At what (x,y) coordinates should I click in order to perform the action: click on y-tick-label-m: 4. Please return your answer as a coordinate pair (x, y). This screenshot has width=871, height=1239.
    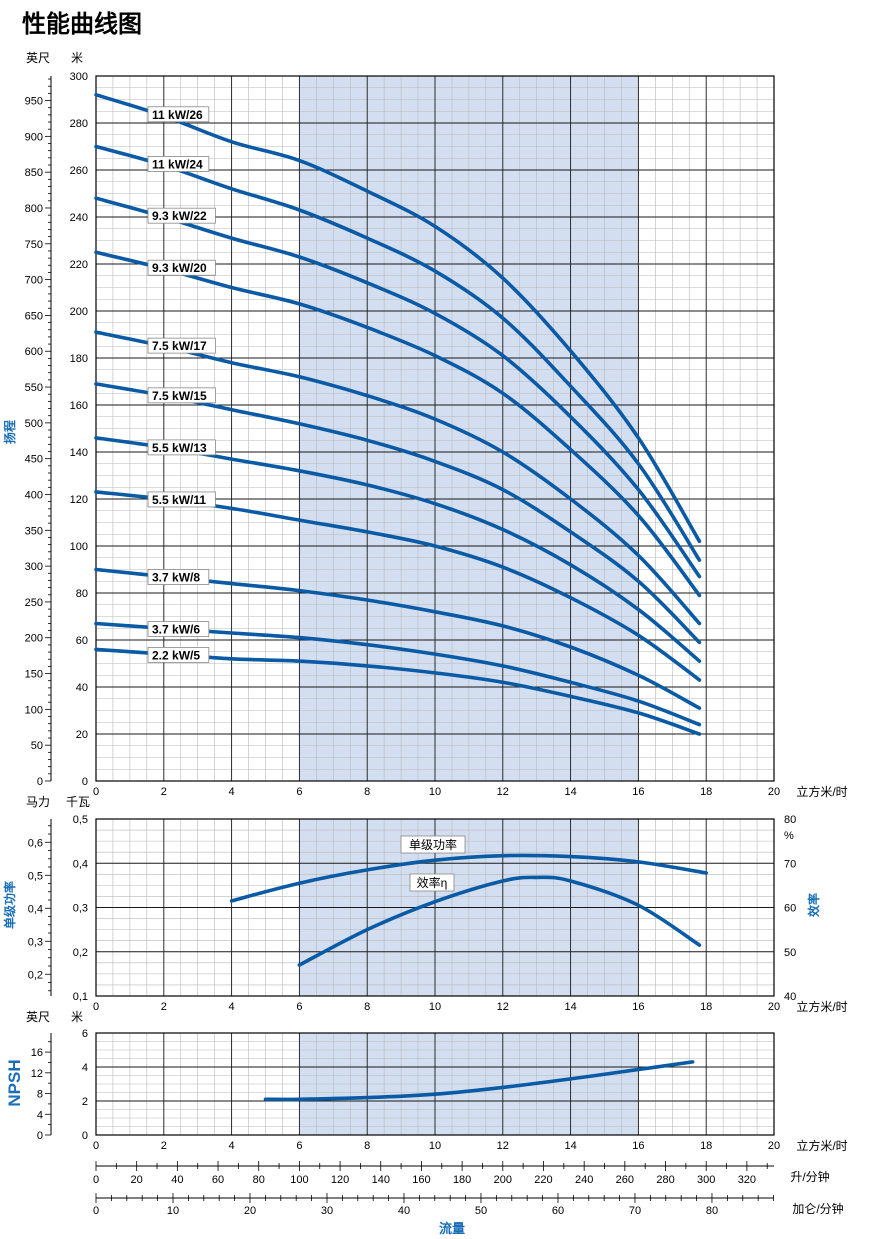
    Looking at the image, I should click on (85, 1068).